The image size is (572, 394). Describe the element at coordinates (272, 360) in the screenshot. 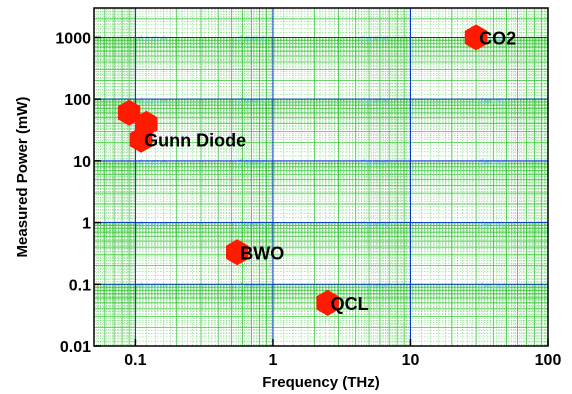

I see `x-tick-label: 1` at that location.